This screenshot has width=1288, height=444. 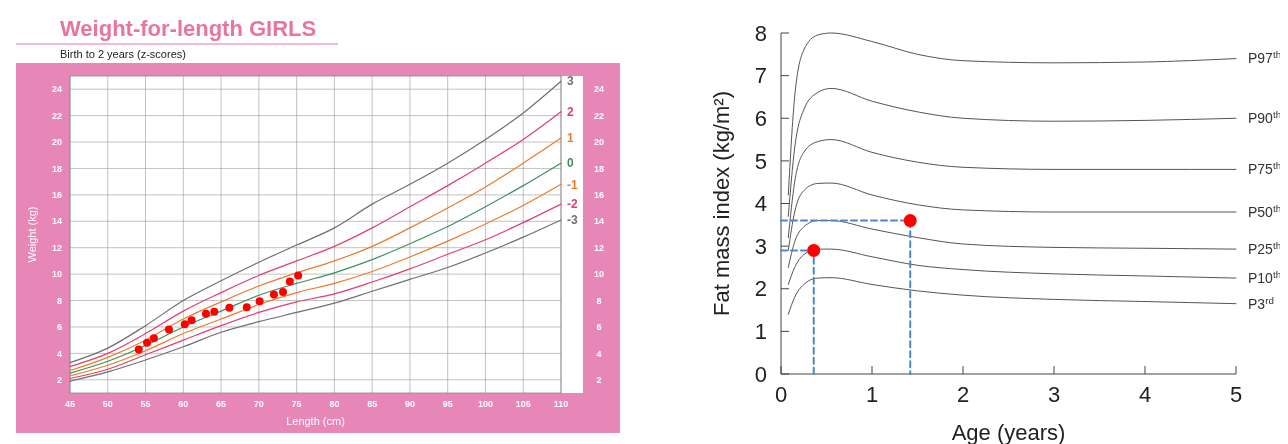 I want to click on y2-tick-label: 16, so click(x=599, y=195).